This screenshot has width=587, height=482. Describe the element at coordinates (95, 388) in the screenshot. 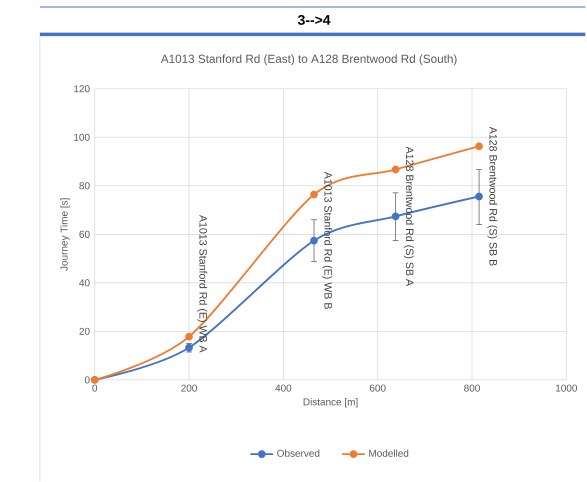

I see `x-tick-label: 0` at that location.